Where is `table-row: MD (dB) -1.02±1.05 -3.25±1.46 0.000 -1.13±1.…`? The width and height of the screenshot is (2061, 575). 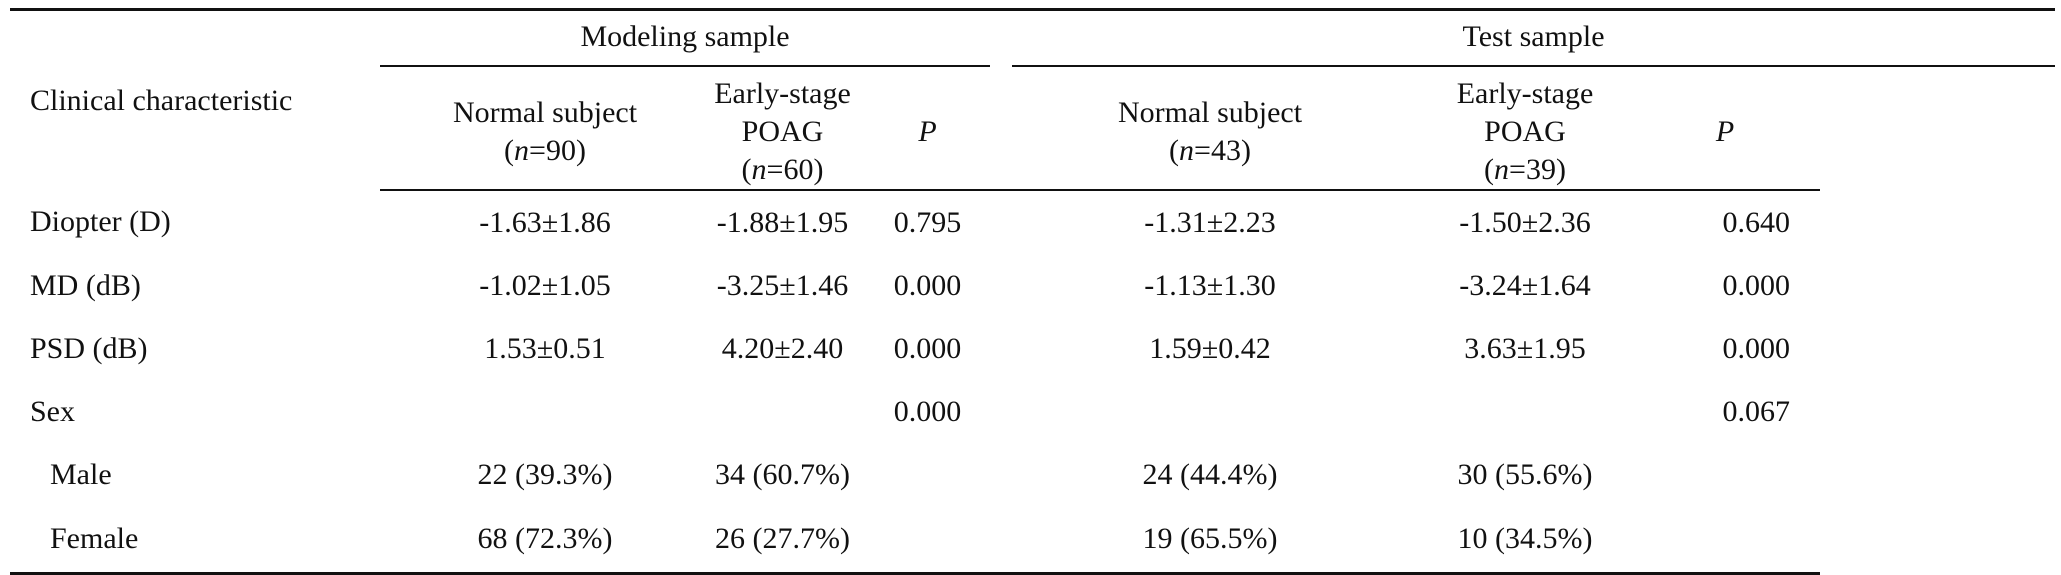
table-row: MD (dB) -1.02±1.05 -3.25±1.46 0.000 -1.13±1.… is located at coordinates (1032, 285).